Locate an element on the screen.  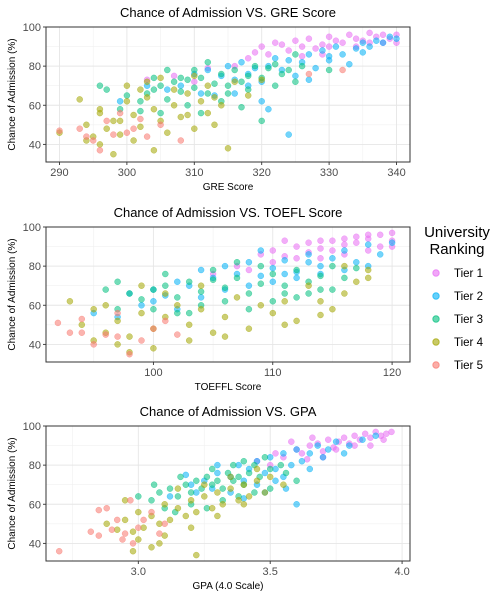
chart-title: Chance of Admission VS. GRE Score is located at coordinates (228, 12).